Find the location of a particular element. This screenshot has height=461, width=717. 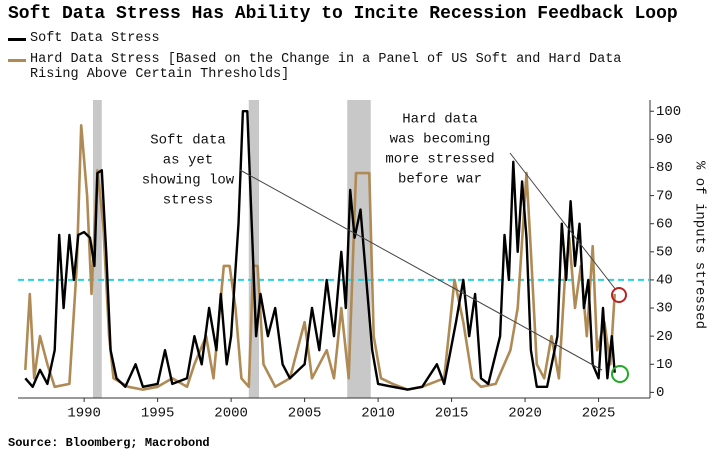

x-tick-label: 1990 is located at coordinates (84, 414).